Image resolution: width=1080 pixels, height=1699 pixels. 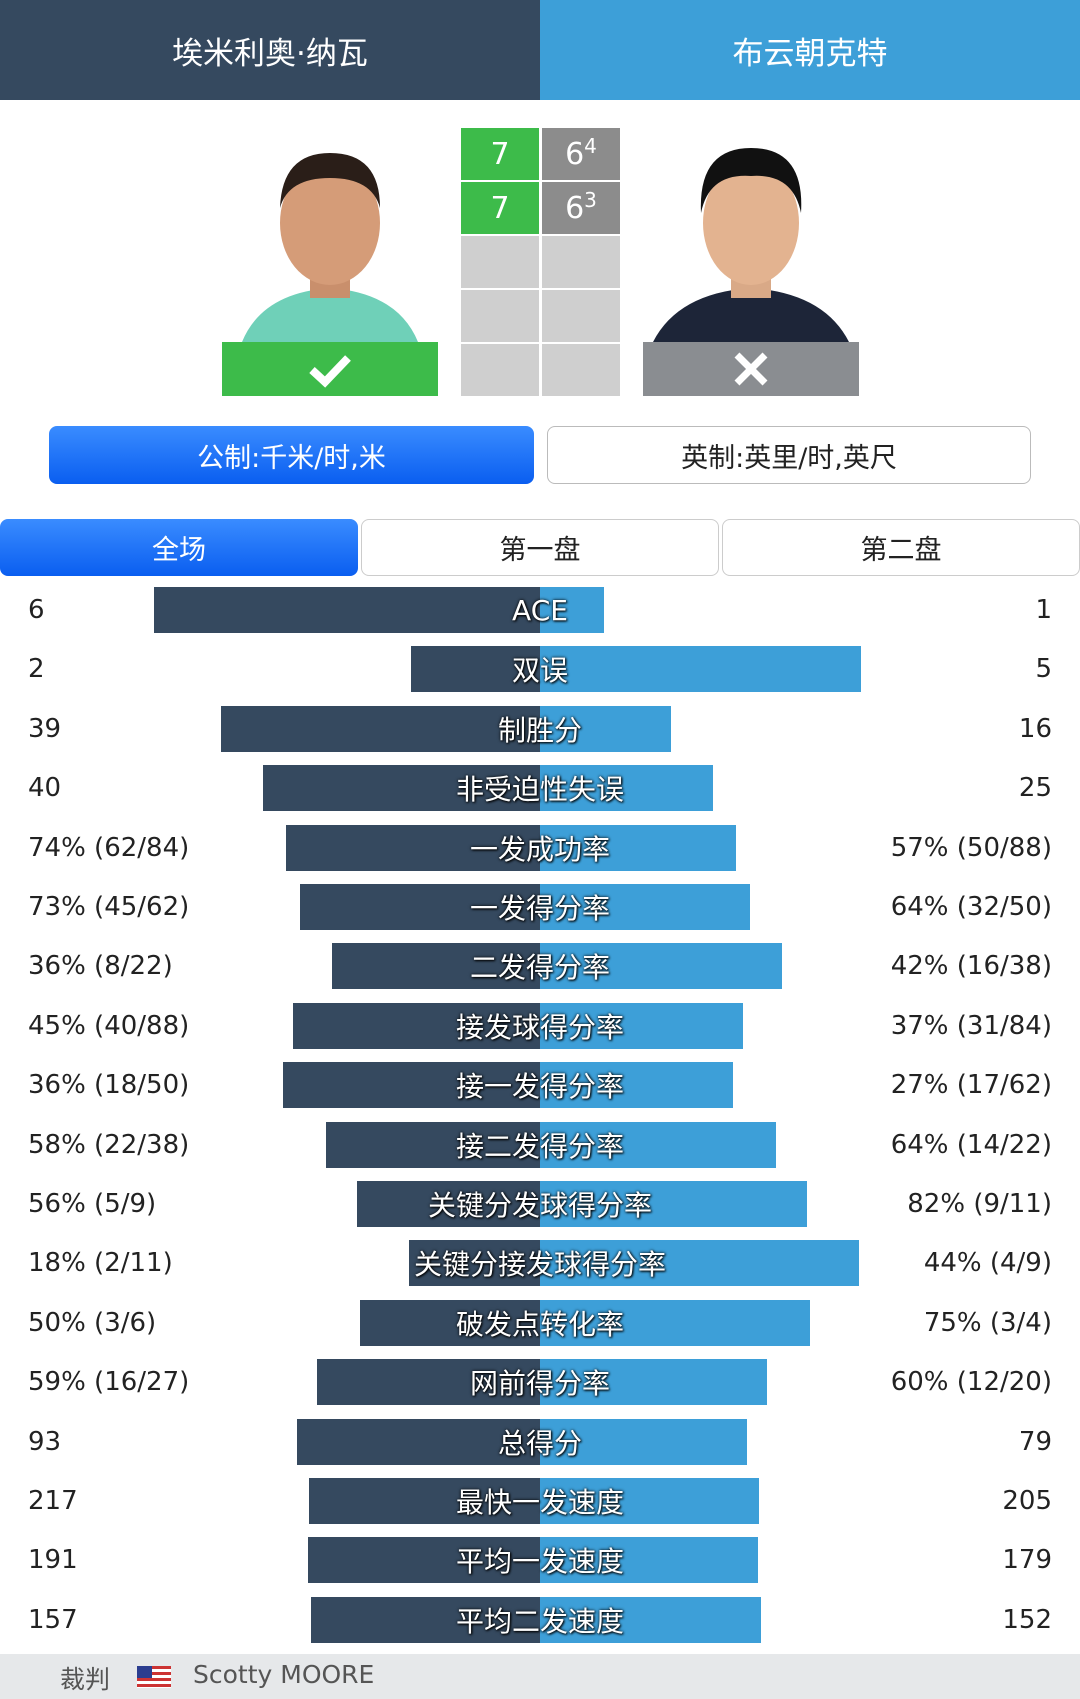 I want to click on right-value: 42% (16/38), so click(x=971, y=966).